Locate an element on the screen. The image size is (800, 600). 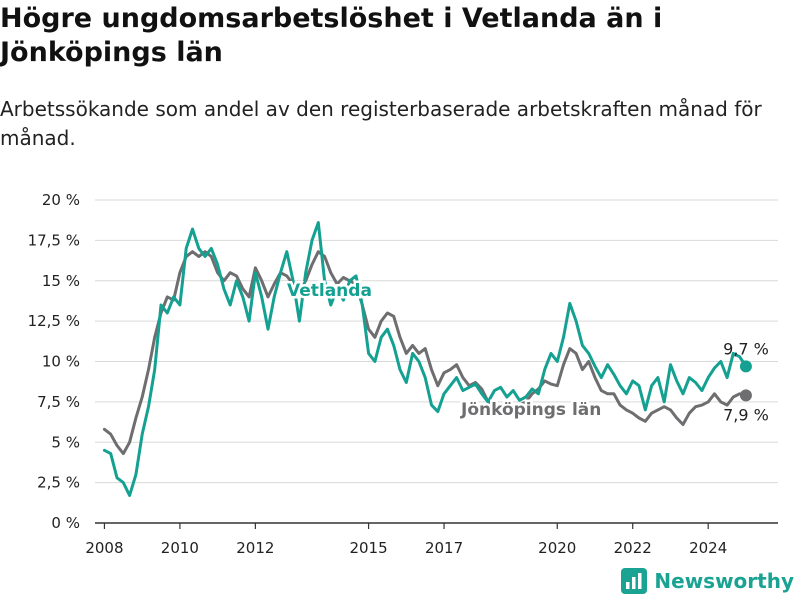
y-tick-label: 10 % is located at coordinates (61, 362).